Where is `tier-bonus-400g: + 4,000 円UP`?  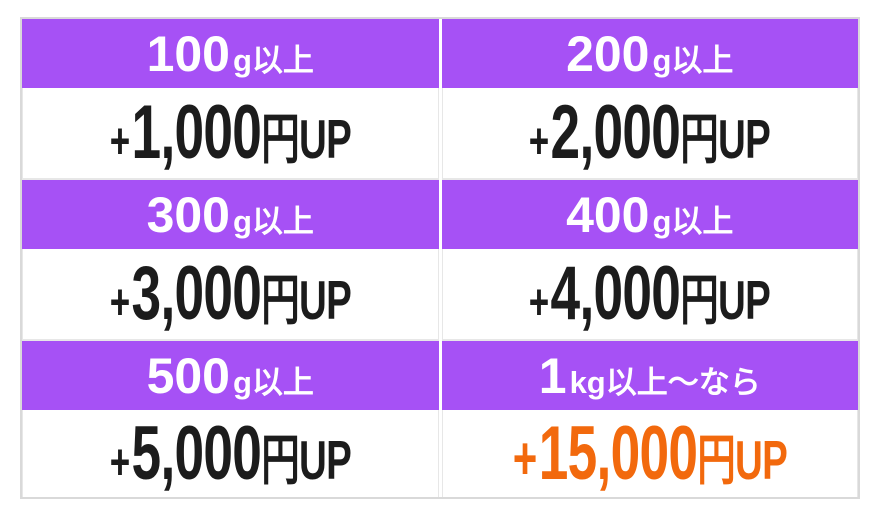 tier-bonus-400g: + 4,000 円UP is located at coordinates (649, 295).